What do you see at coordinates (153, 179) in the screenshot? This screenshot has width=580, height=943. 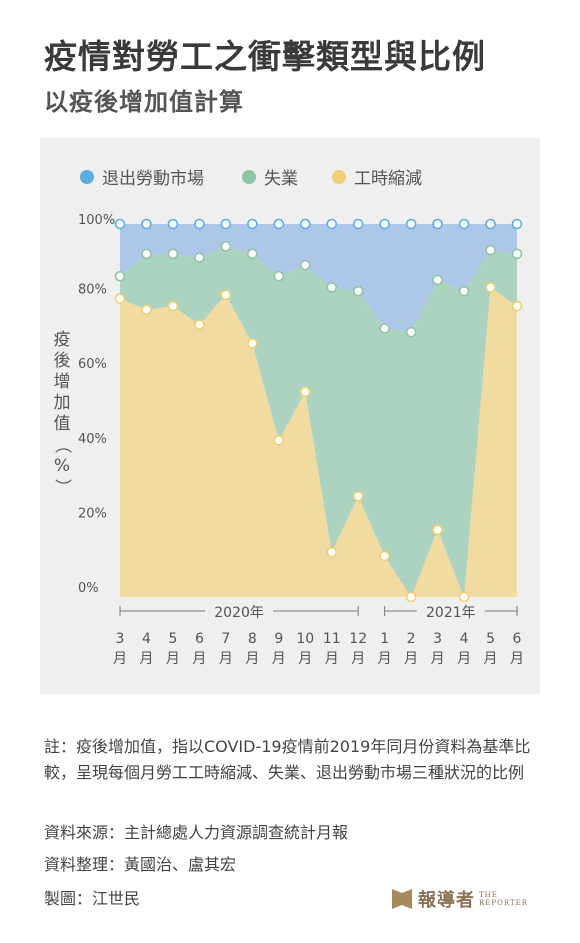 I see `legend-label: 退出勞動市場` at bounding box center [153, 179].